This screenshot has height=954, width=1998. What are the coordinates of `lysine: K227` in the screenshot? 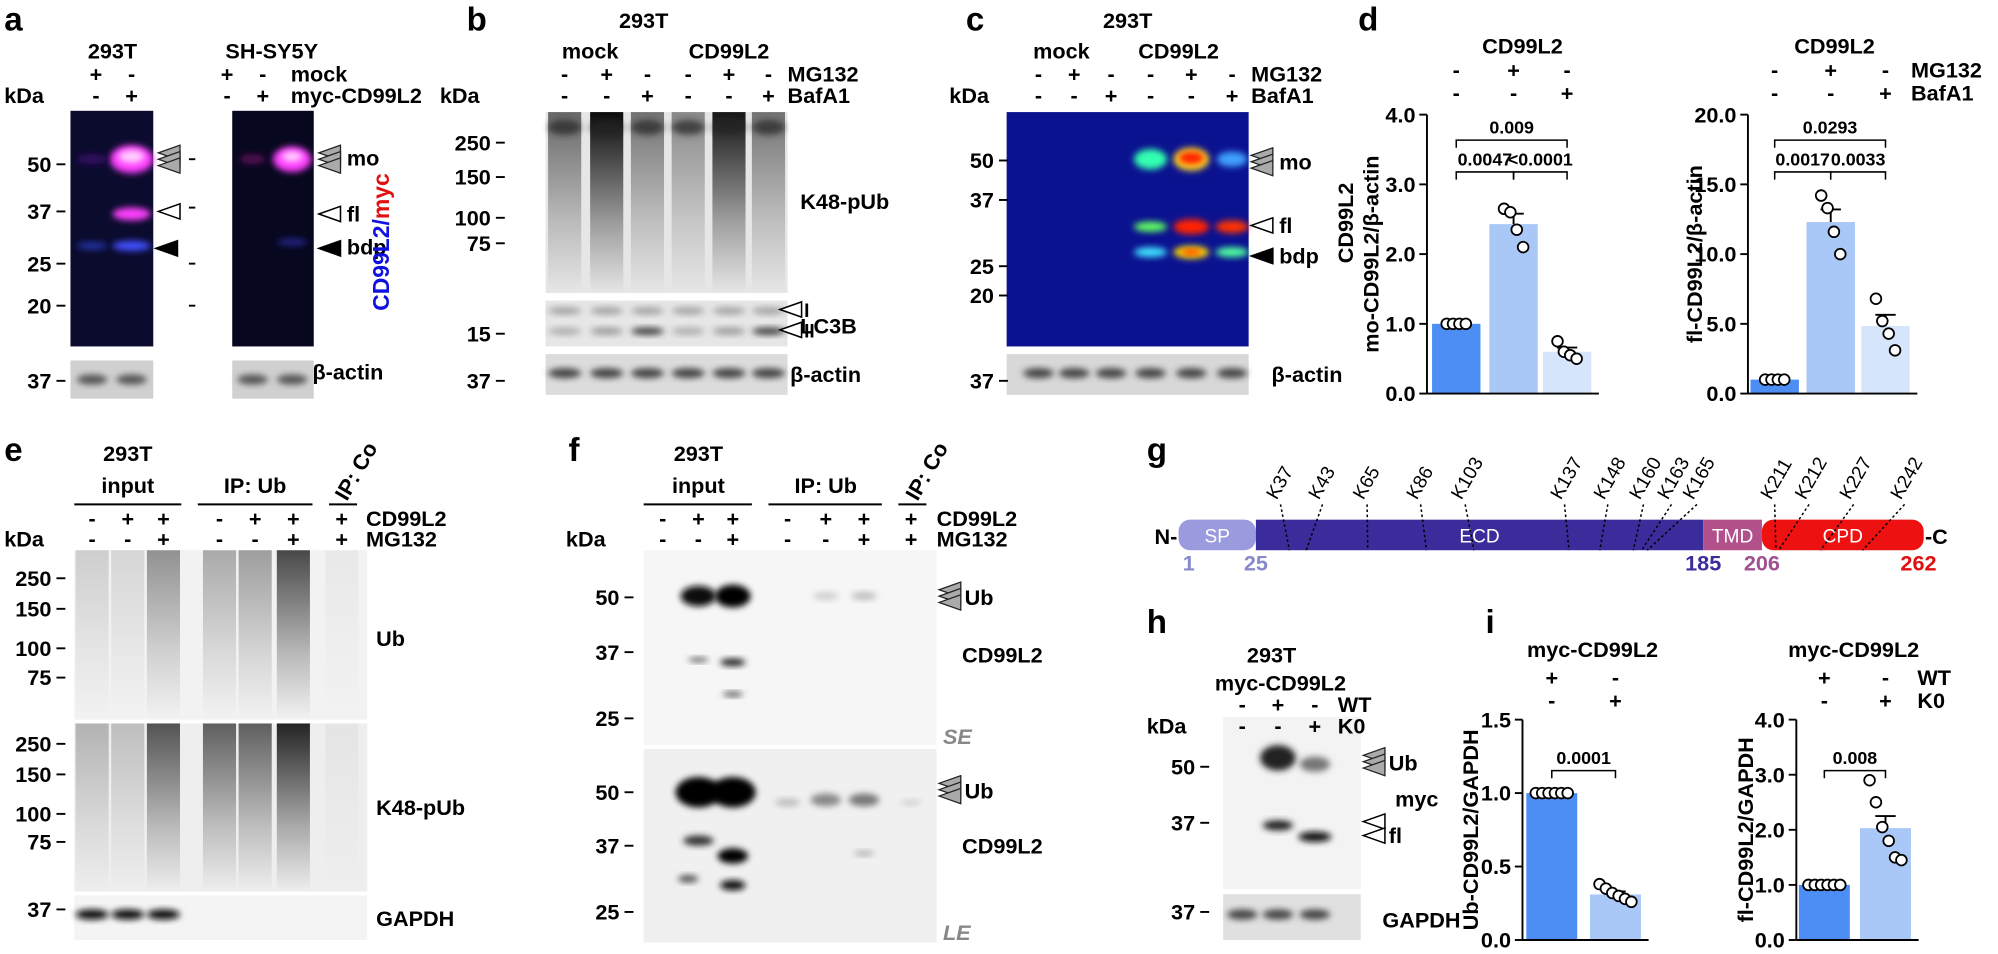 It's located at (1856, 478).